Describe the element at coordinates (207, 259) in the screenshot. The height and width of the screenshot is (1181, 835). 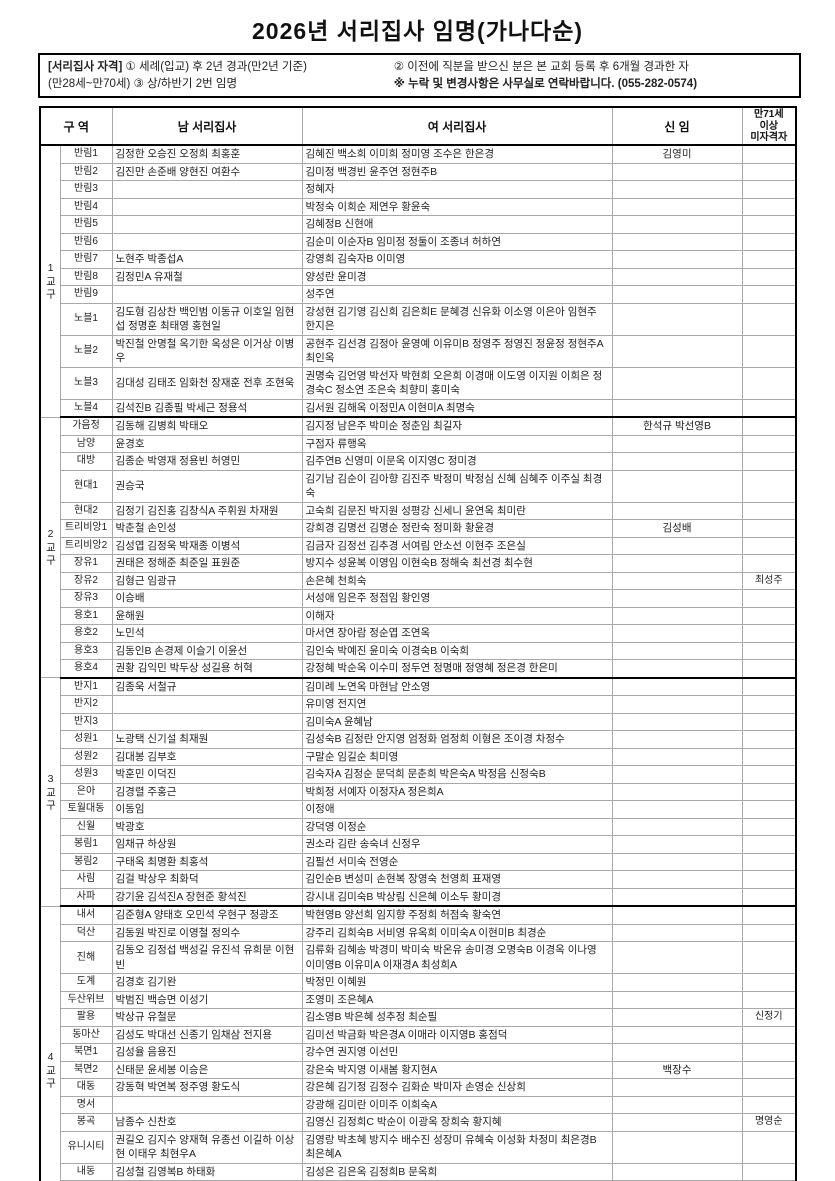
I see `male-deacons-cell: 노현주 박종섭A` at that location.